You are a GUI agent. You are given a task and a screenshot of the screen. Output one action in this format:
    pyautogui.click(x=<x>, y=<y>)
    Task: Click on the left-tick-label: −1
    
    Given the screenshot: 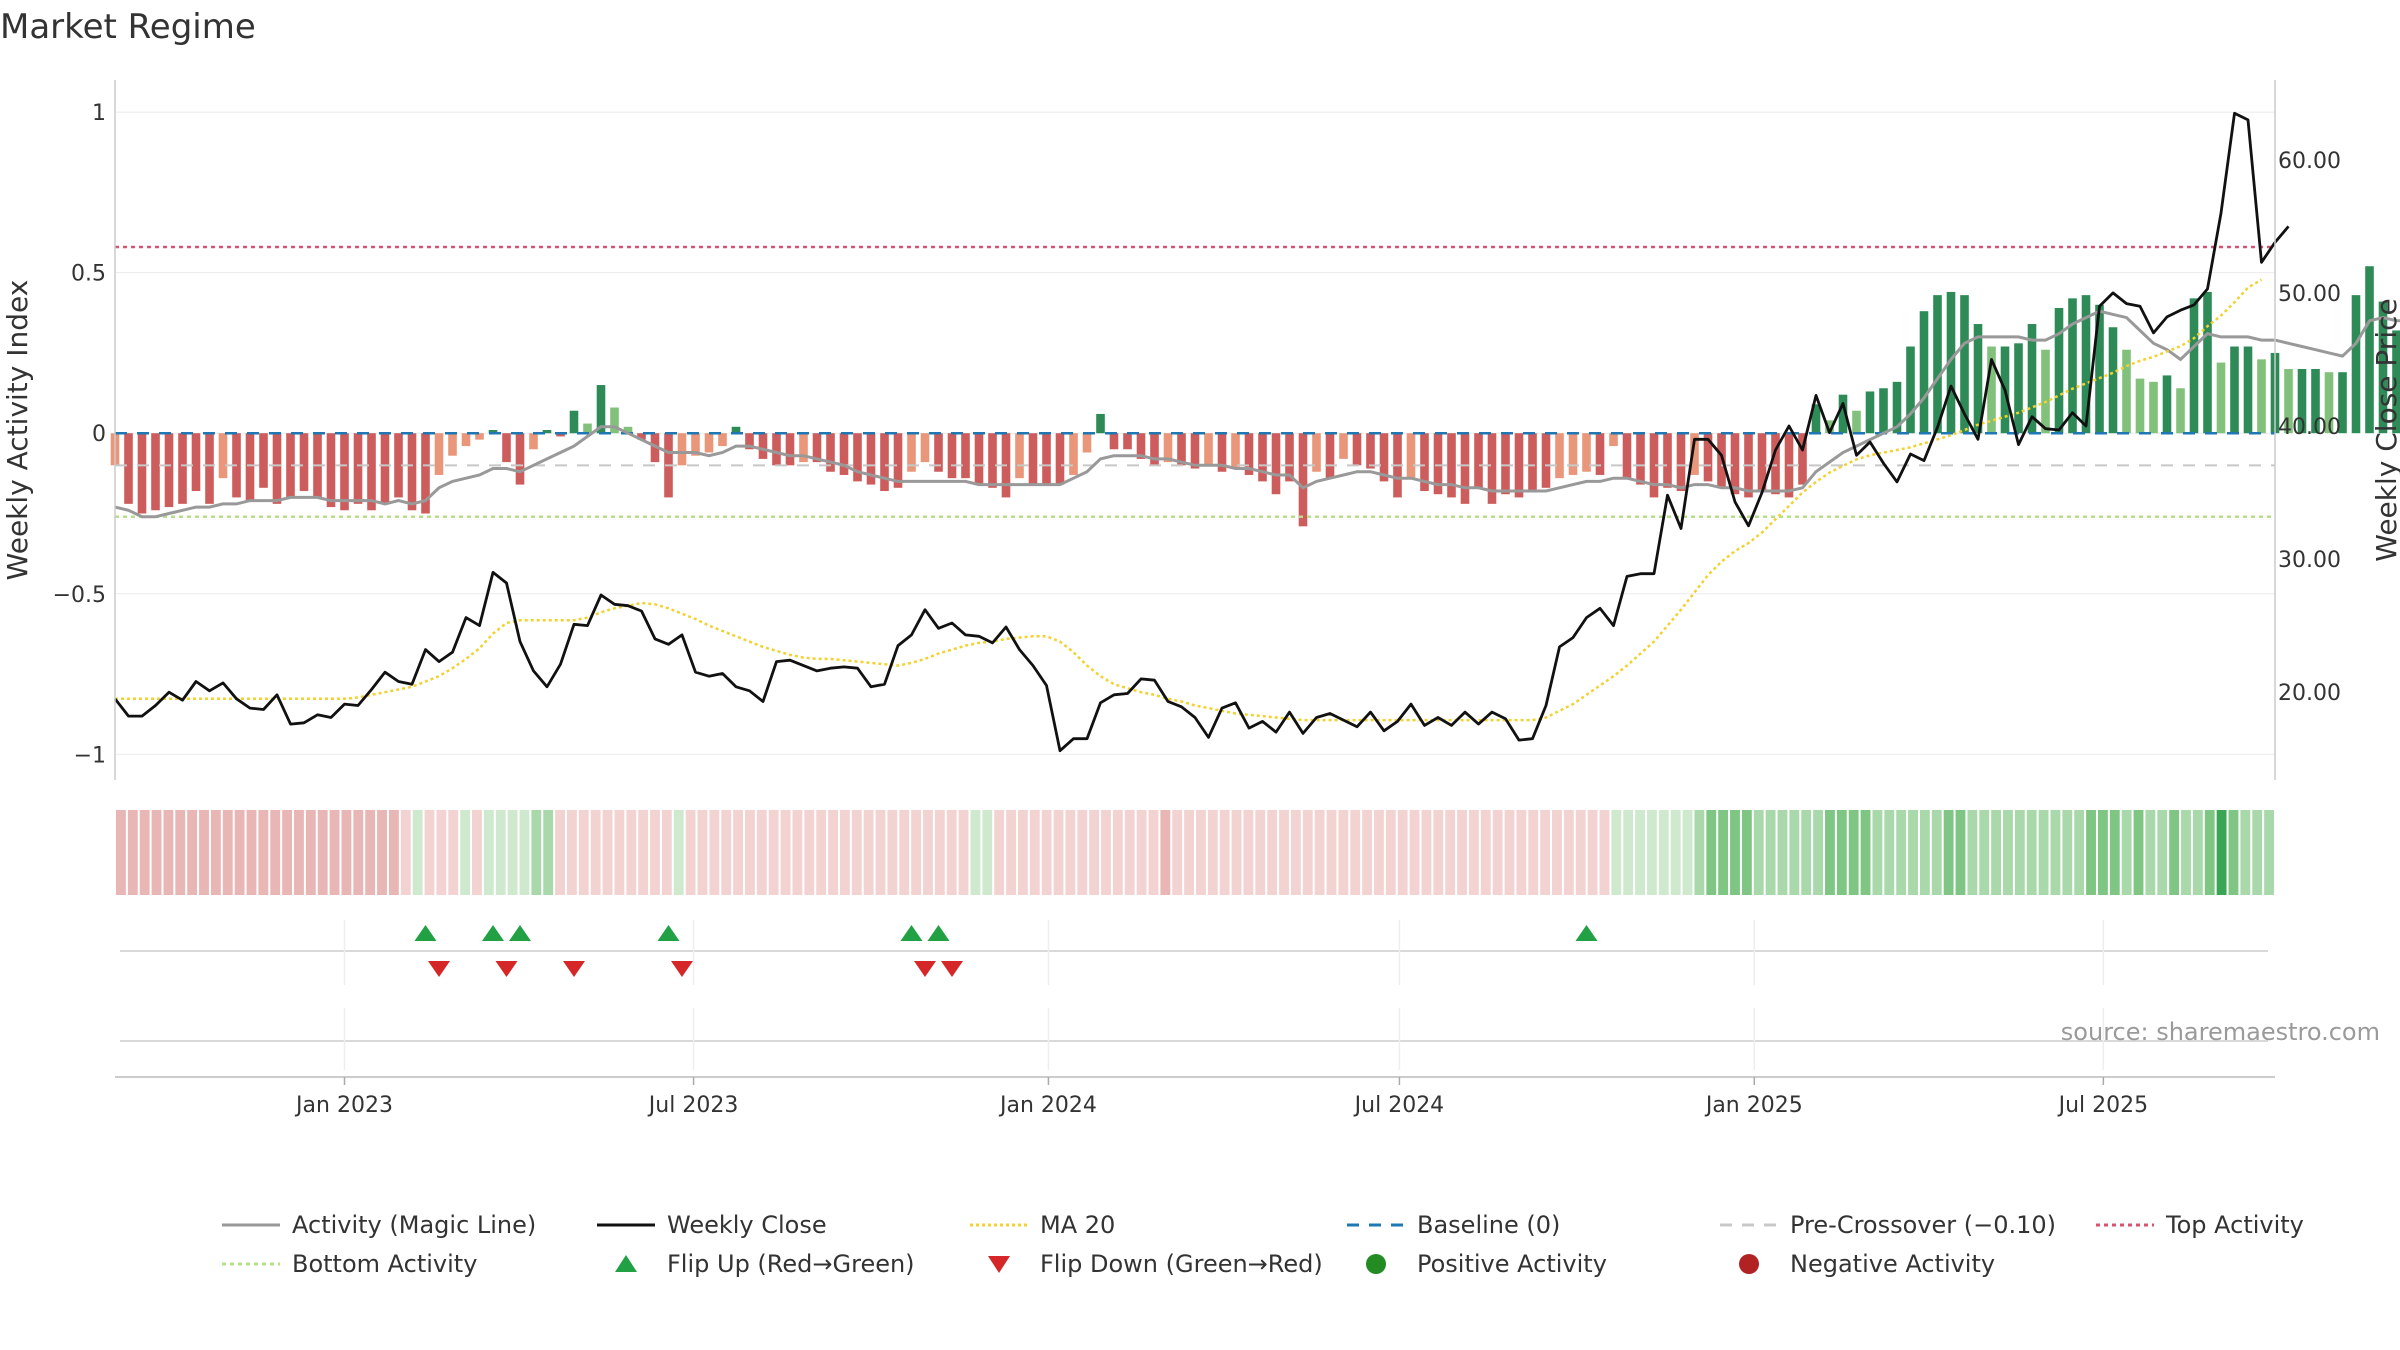 What is the action you would take?
    pyautogui.click(x=90, y=755)
    